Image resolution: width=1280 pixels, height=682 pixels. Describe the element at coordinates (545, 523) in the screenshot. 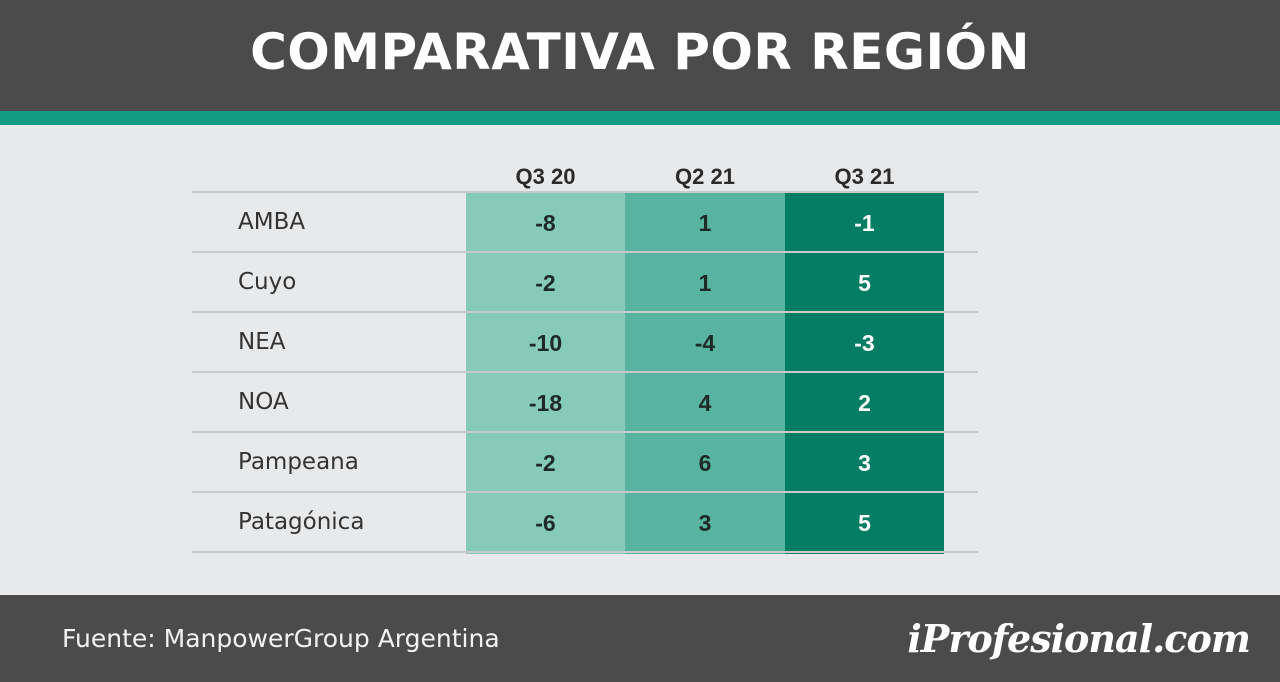

I see `value-cell: -6` at that location.